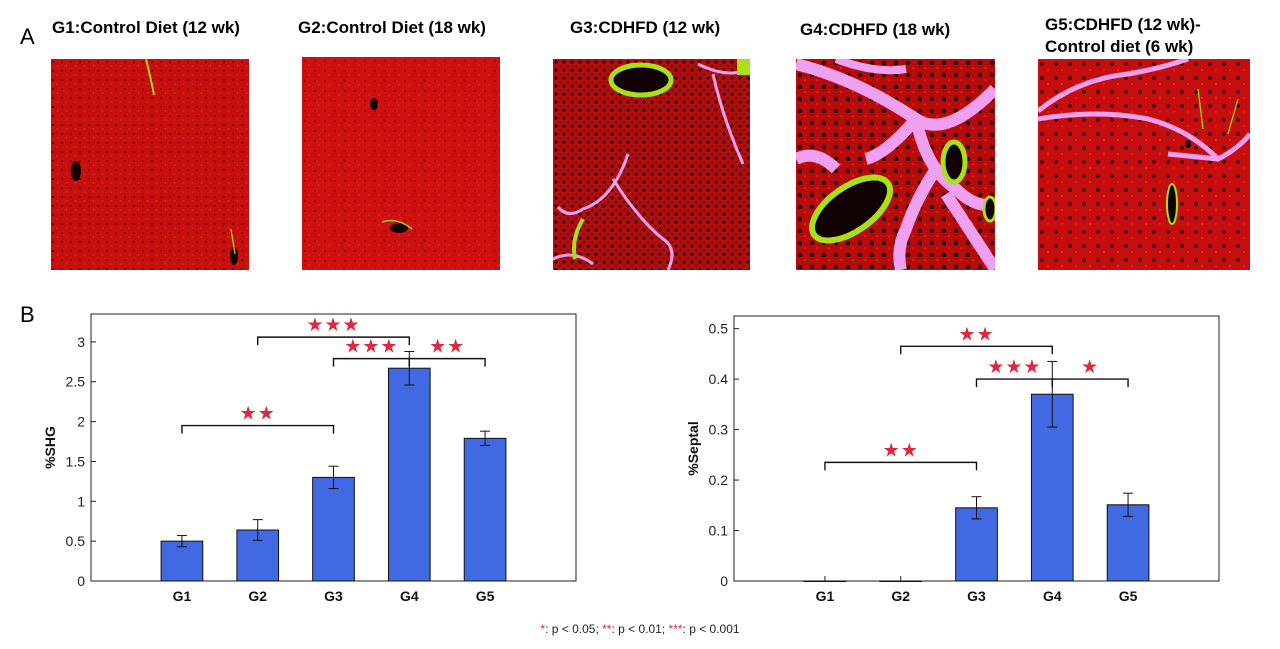  Describe the element at coordinates (976, 596) in the screenshot. I see `chart2-xtick-label-g3: G3` at that location.